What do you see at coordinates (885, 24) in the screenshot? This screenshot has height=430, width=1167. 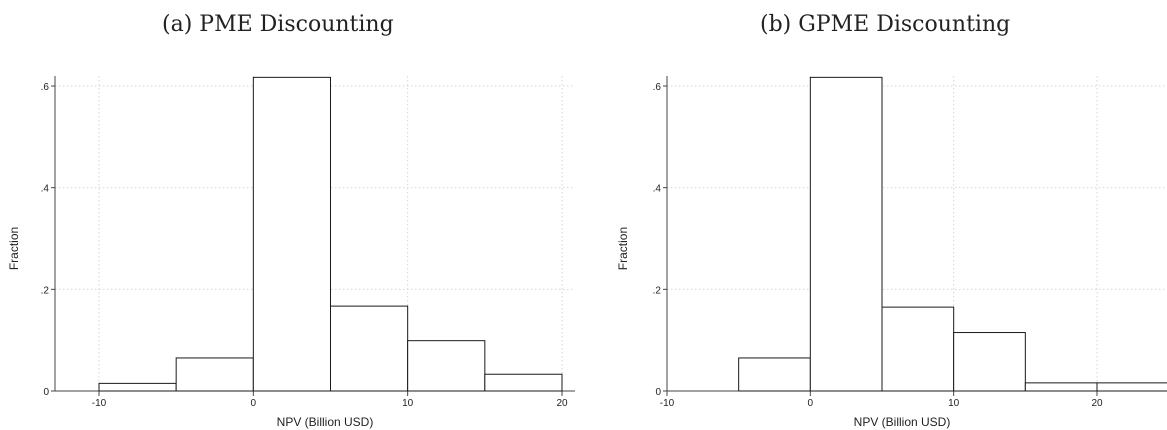 I see `chart-b-title: (b) GPME Discounting` at bounding box center [885, 24].